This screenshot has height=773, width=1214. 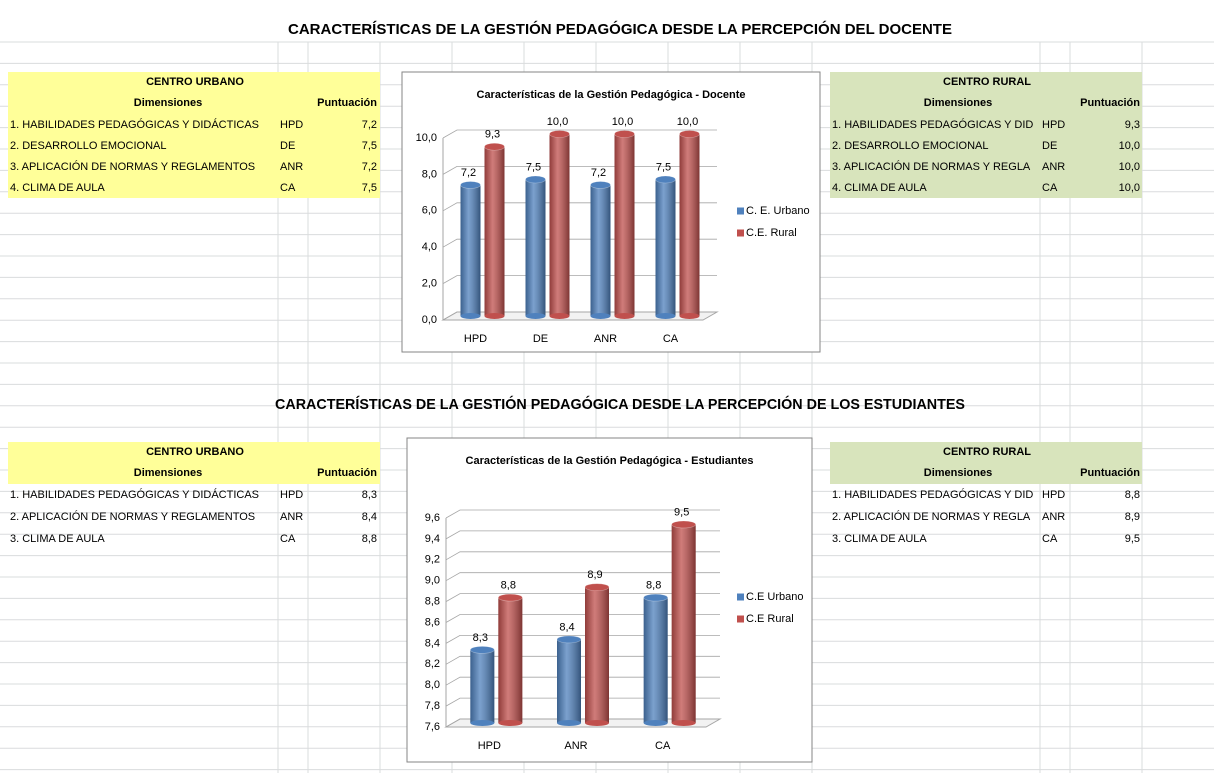 What do you see at coordinates (1132, 517) in the screenshot?
I see `score: 8,9` at bounding box center [1132, 517].